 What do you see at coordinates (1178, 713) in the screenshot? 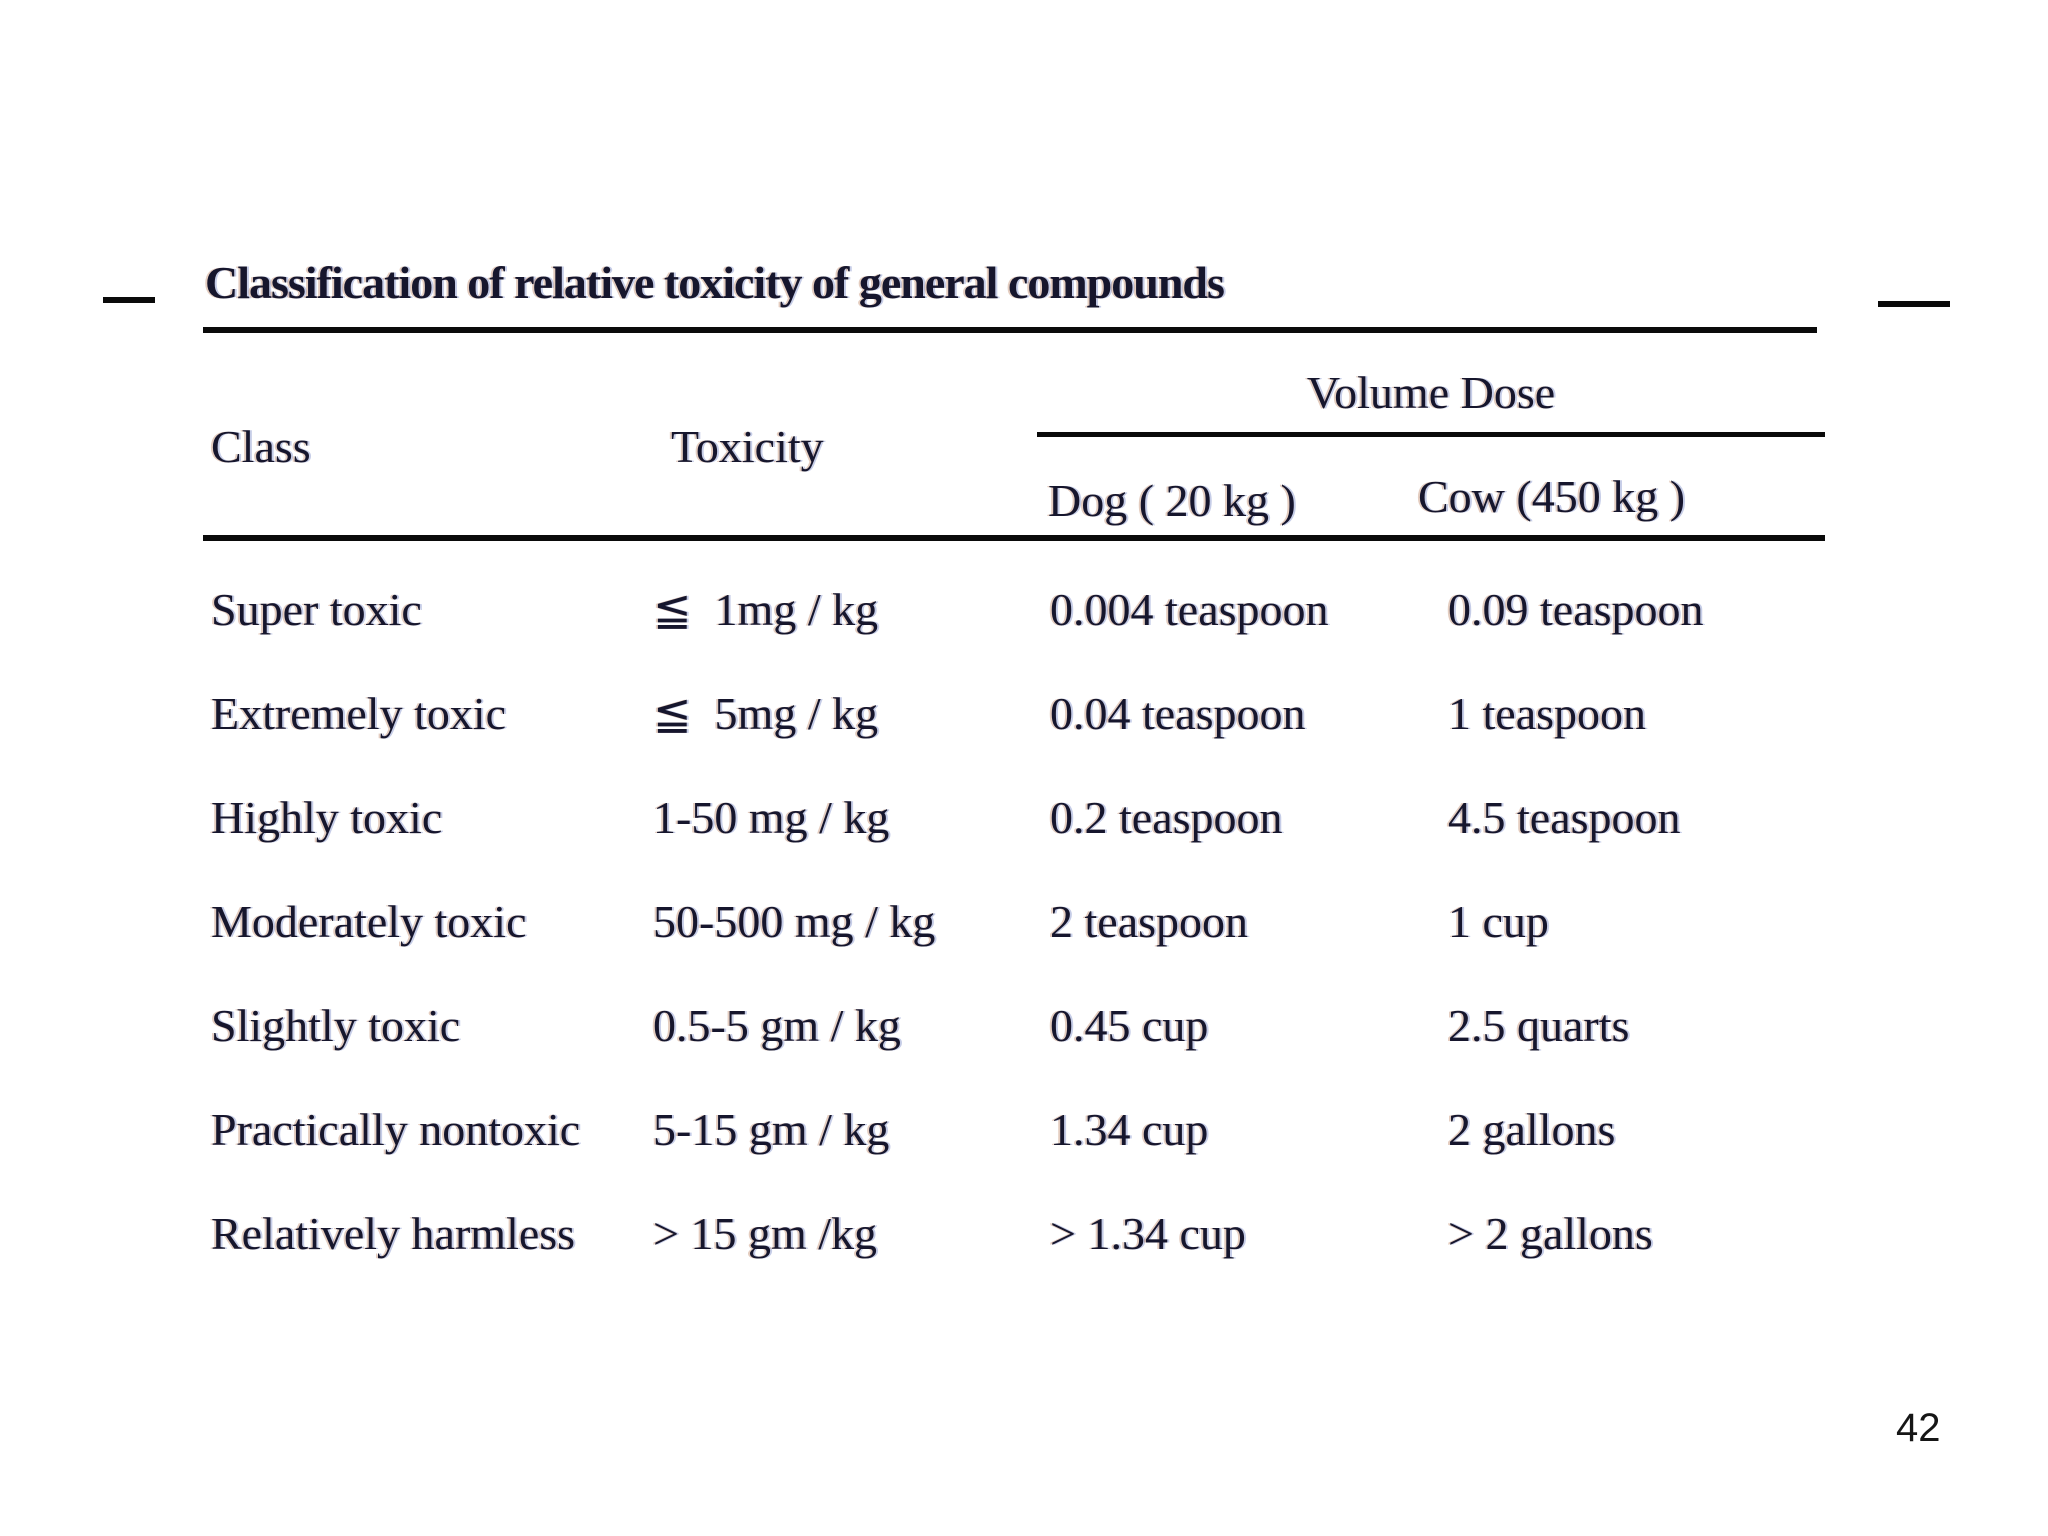
I see `cell-dog: 0.04 teaspoon` at bounding box center [1178, 713].